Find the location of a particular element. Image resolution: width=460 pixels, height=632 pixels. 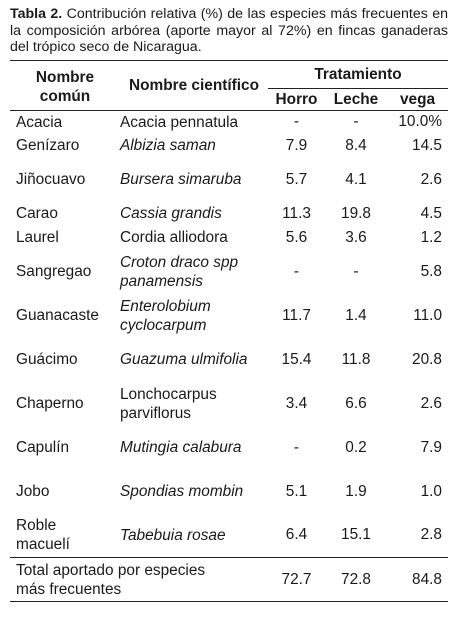

caption-label: Tabla 2. is located at coordinates (36, 14).